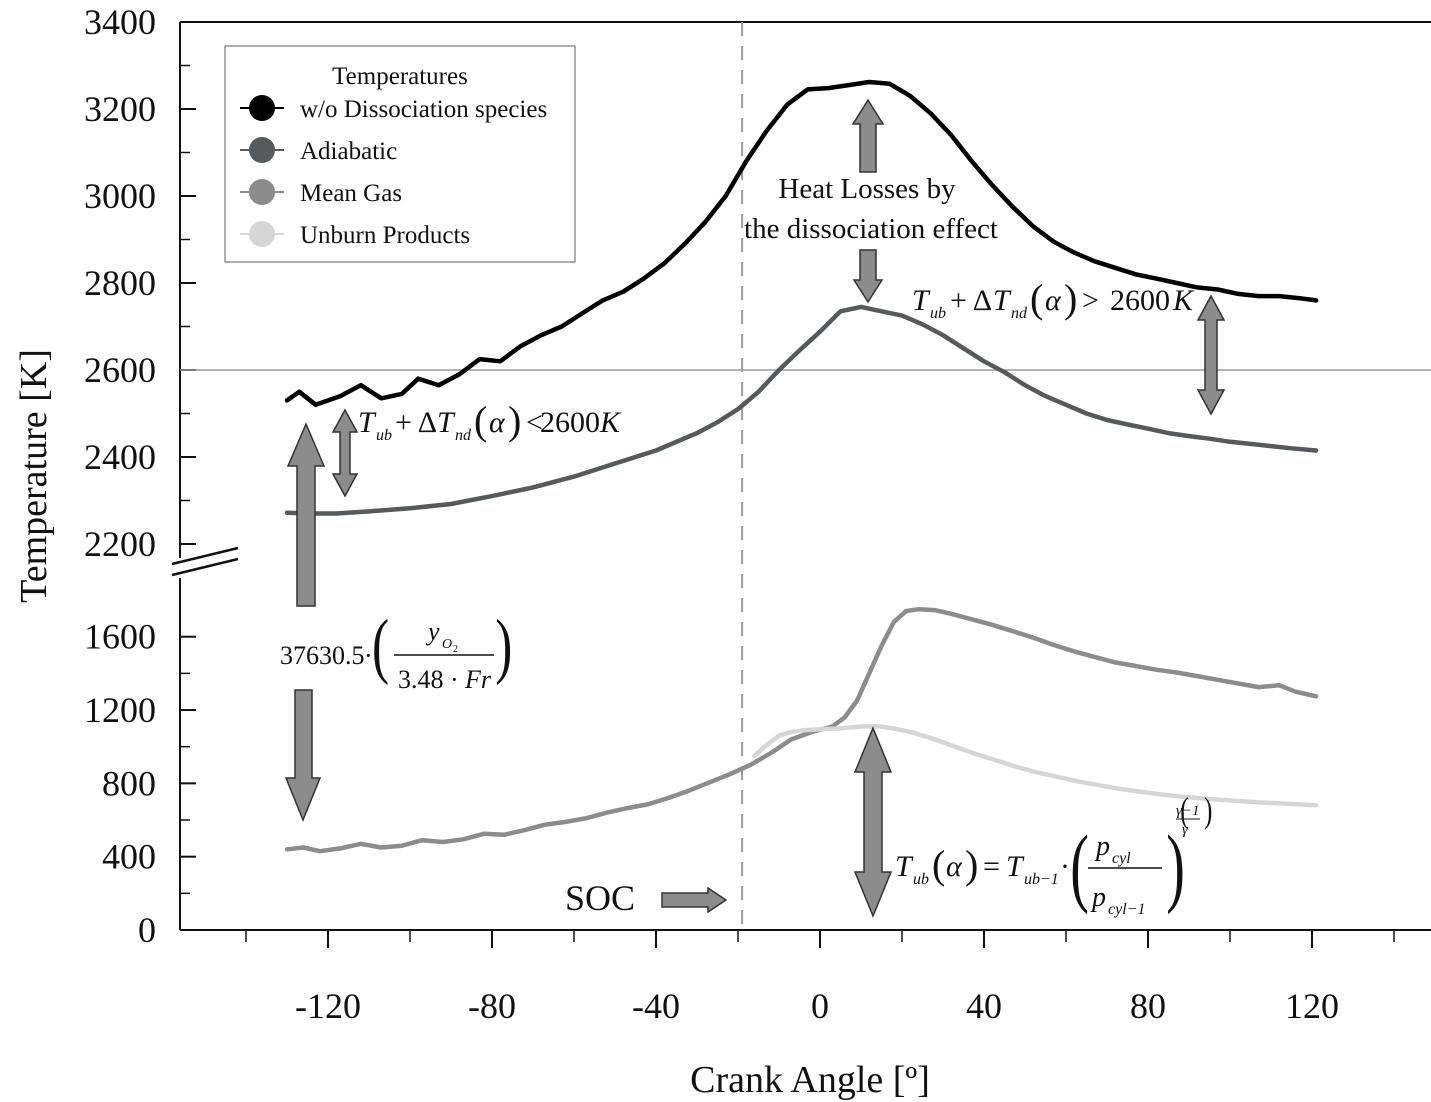  Describe the element at coordinates (1121, 858) in the screenshot. I see `svg-text: cyl` at that location.